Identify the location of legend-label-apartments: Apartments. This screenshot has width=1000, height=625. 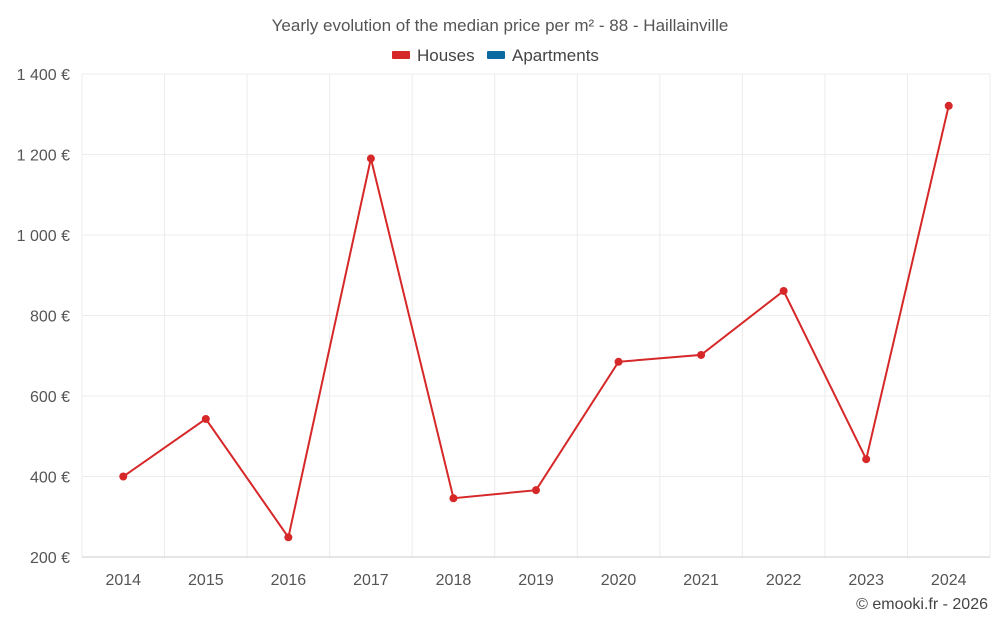
(555, 55).